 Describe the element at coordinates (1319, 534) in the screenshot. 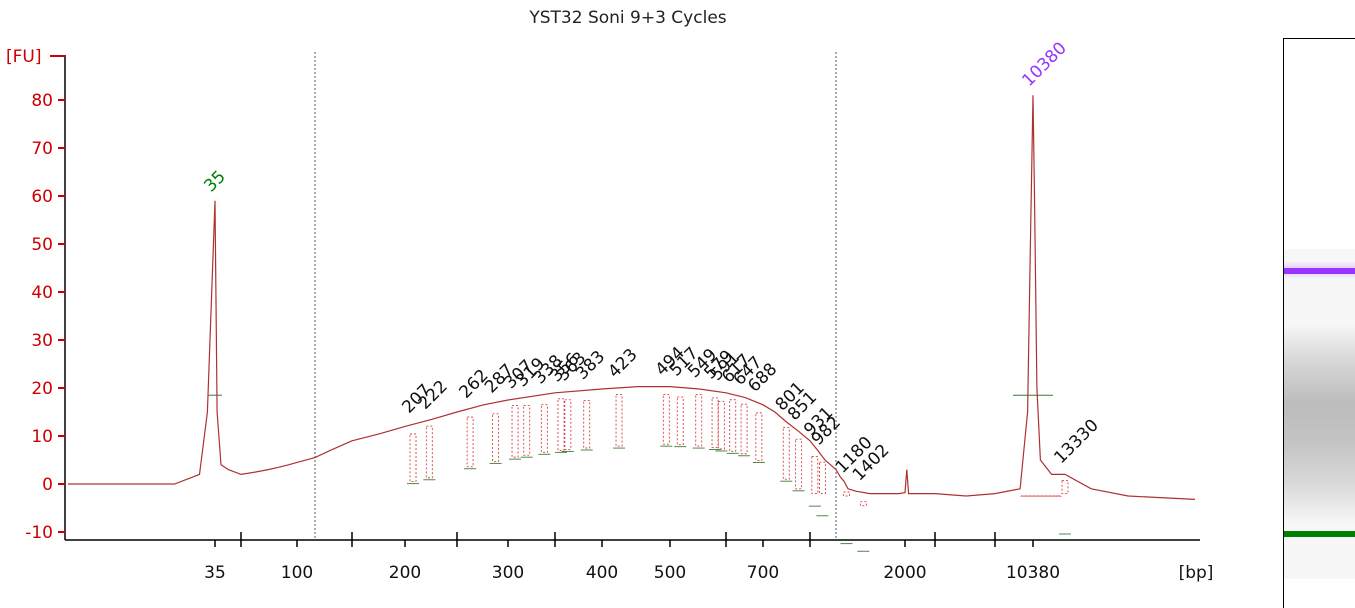

I see `lower-marker-band` at that location.